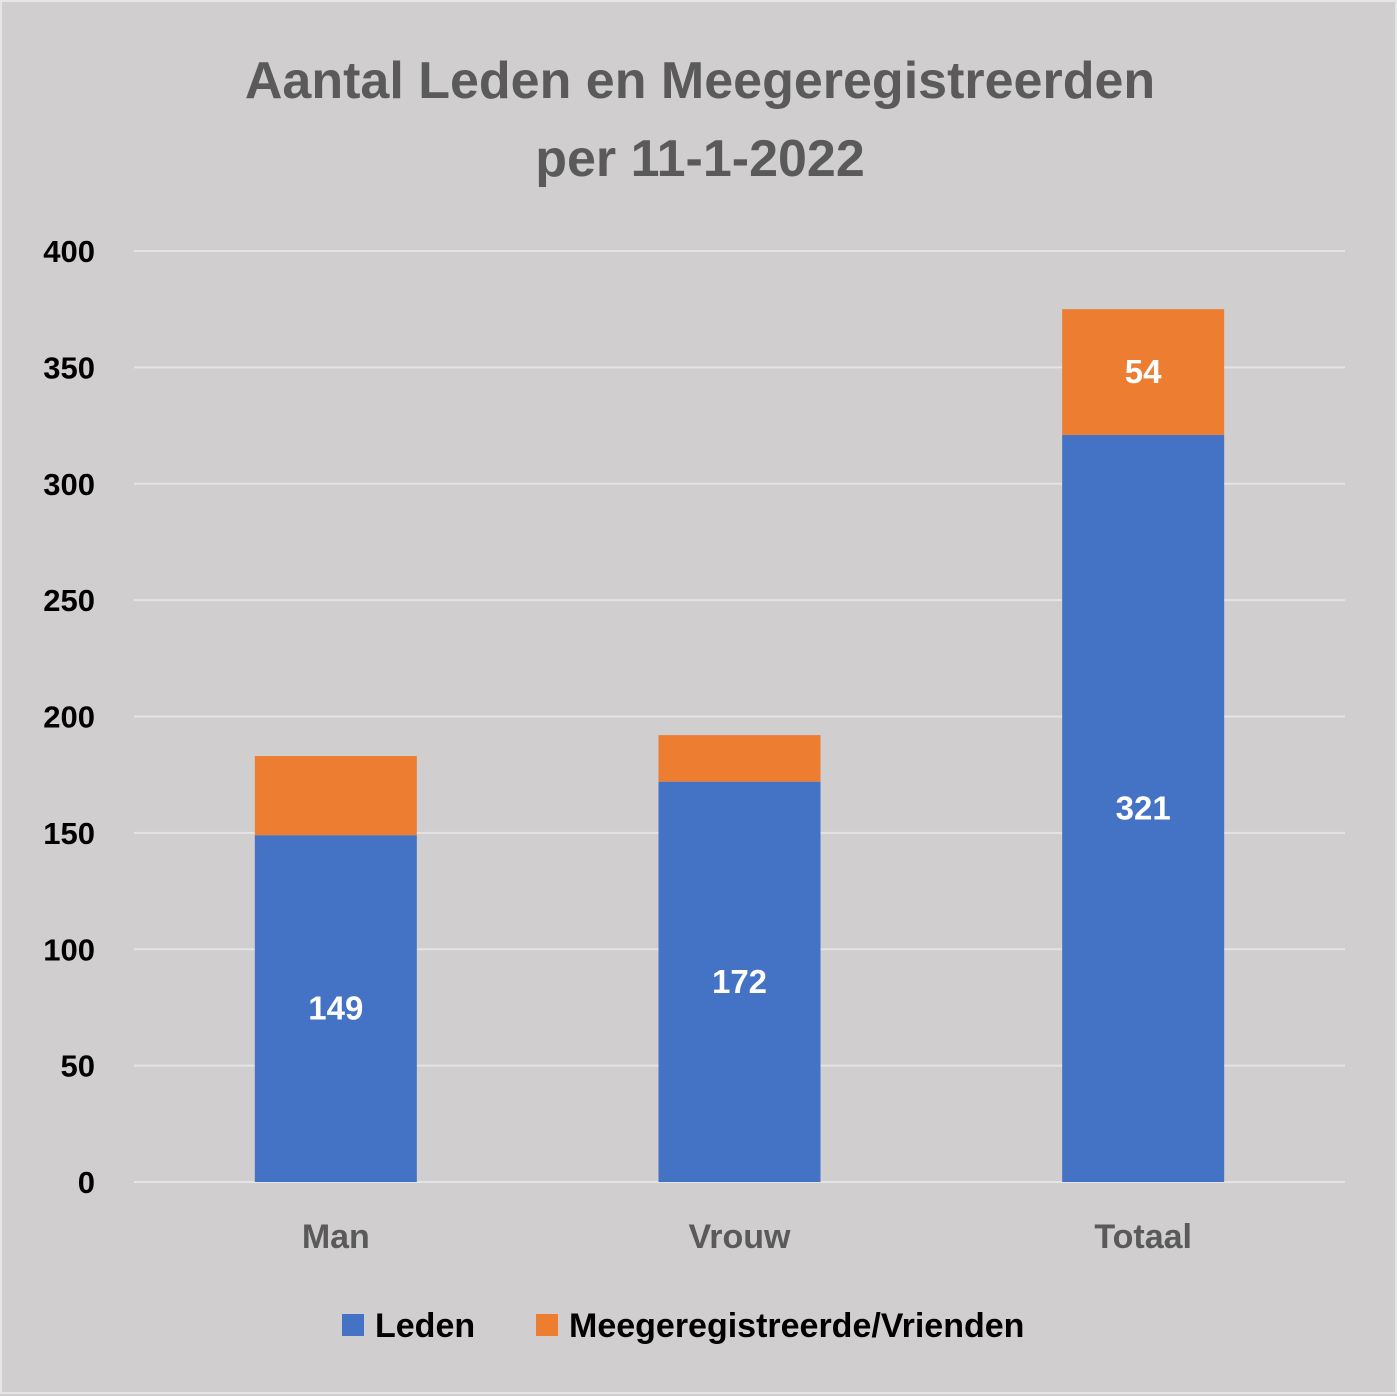 The height and width of the screenshot is (1396, 1397). I want to click on y-tick-label: 100, so click(69, 949).